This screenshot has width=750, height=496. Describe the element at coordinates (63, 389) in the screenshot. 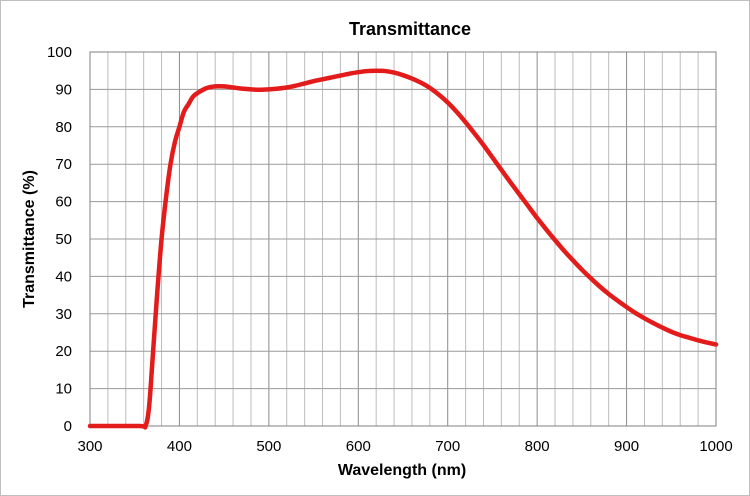

I see `y-tick-label: 10` at that location.